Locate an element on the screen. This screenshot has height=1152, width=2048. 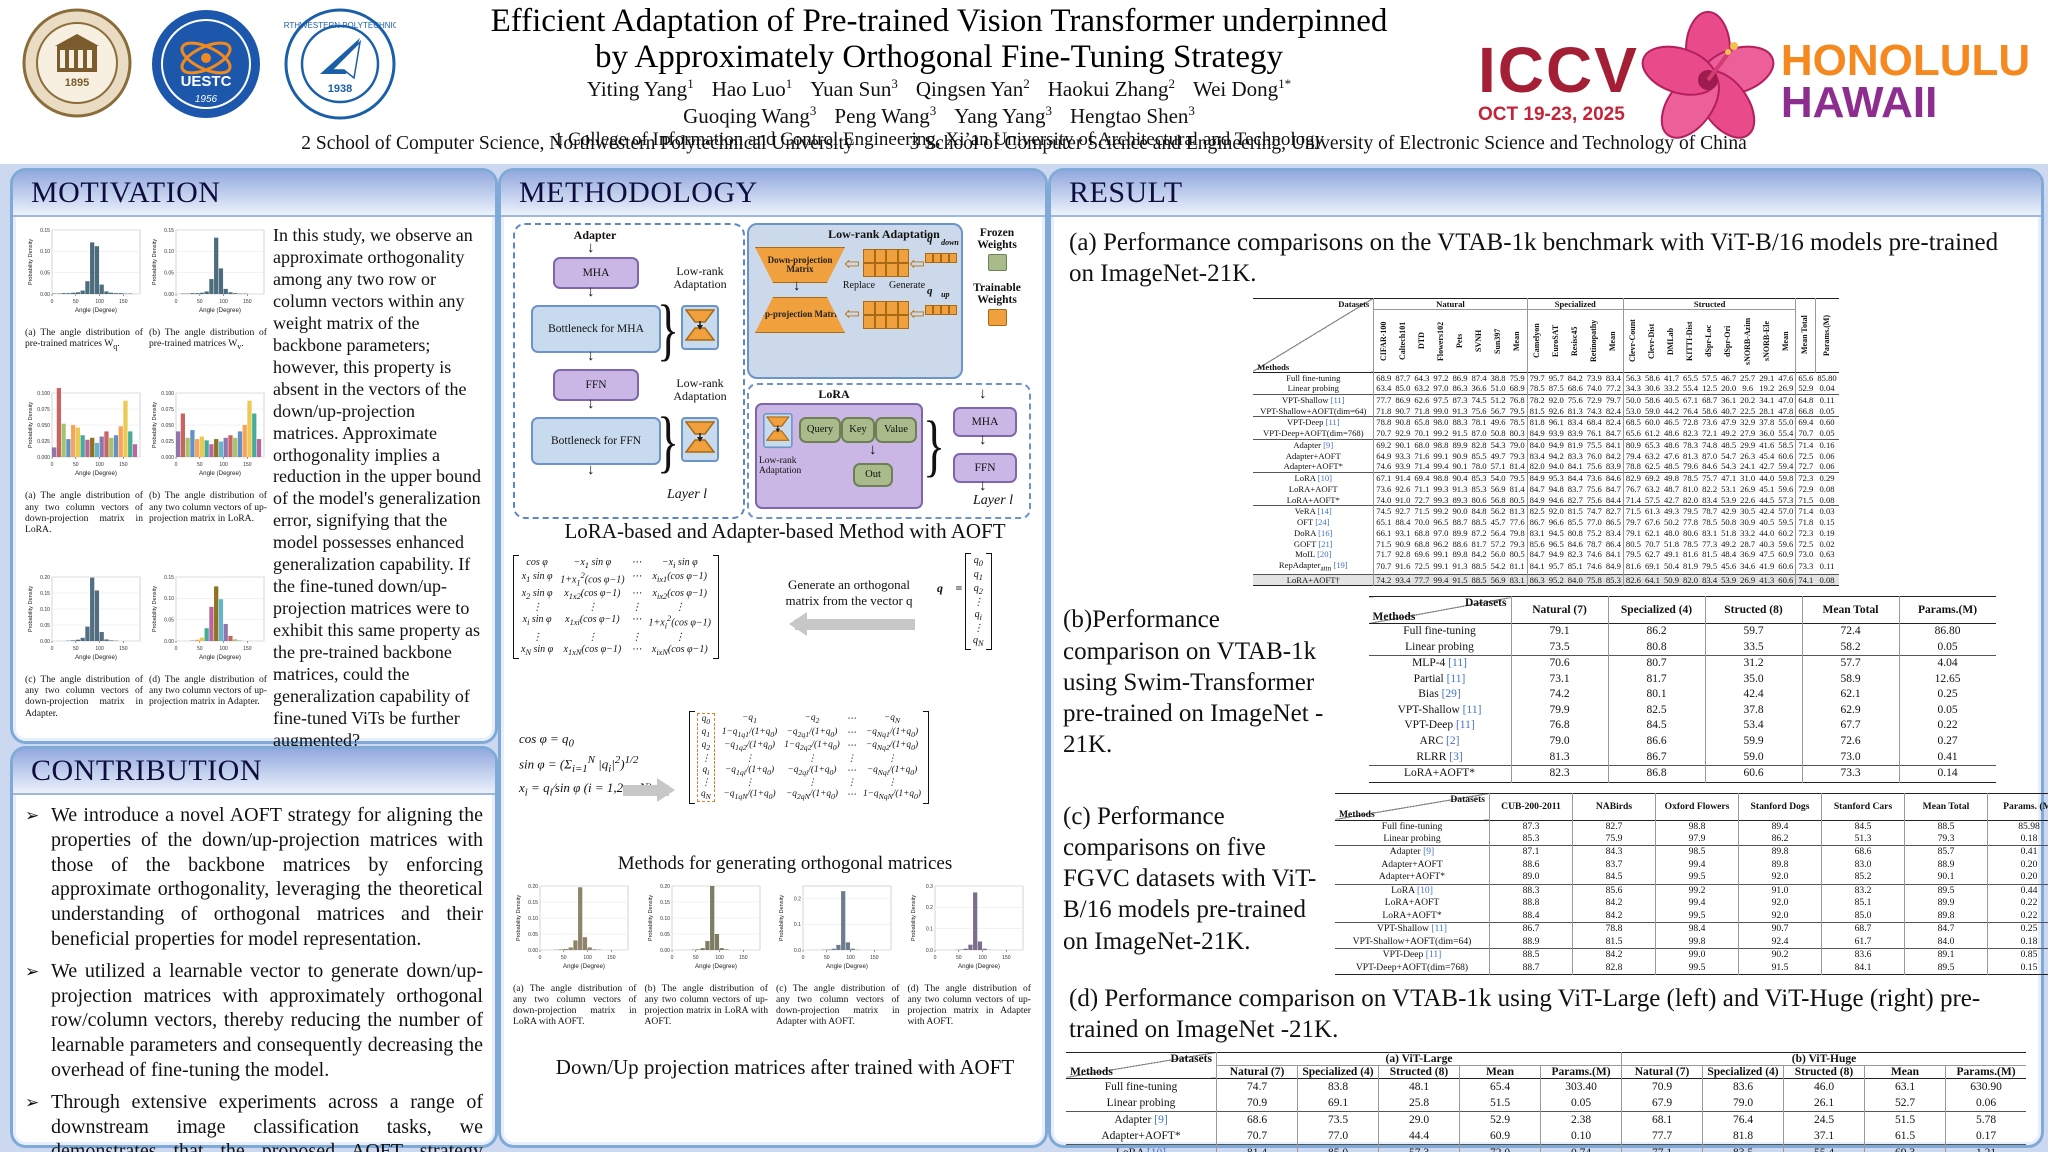
value-cell: 56.3 is located at coordinates (1632, 378).